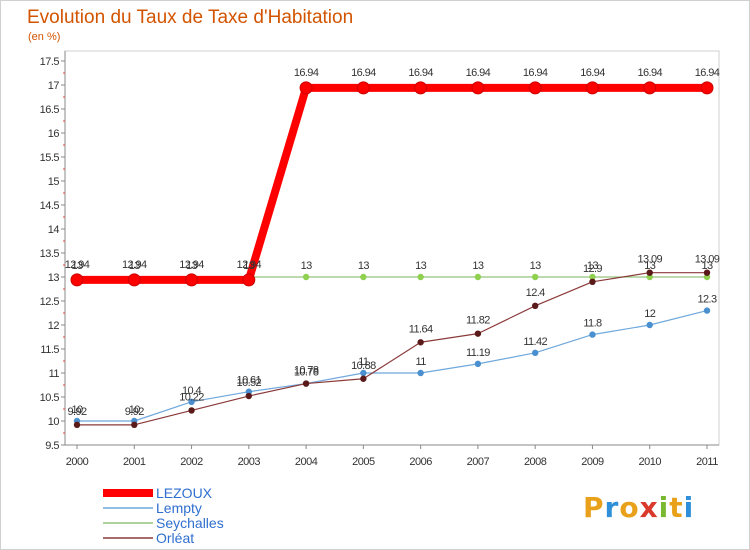  I want to click on data-label: 10, so click(135, 410).